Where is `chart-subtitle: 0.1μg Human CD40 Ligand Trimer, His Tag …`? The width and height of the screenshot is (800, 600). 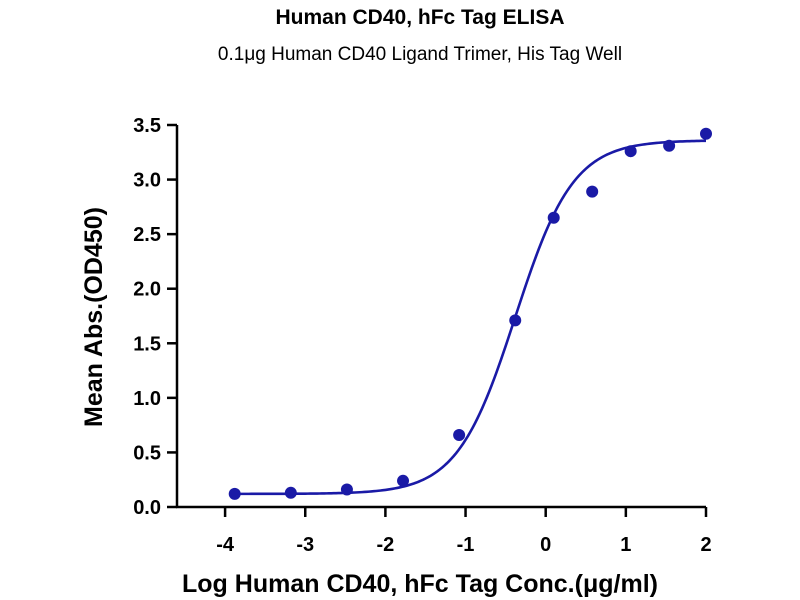
chart-subtitle: 0.1μg Human CD40 Ligand Trimer, His Tag … is located at coordinates (420, 54).